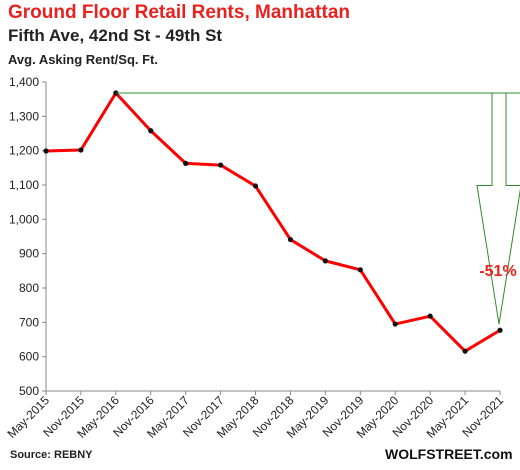 This screenshot has height=470, width=520. What do you see at coordinates (29, 288) in the screenshot?
I see `y-tick-label: 800` at bounding box center [29, 288].